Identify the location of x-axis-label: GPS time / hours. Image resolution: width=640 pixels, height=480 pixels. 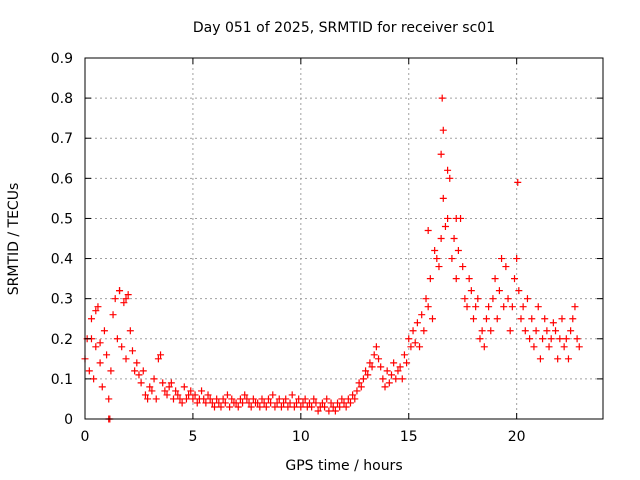
(343, 466).